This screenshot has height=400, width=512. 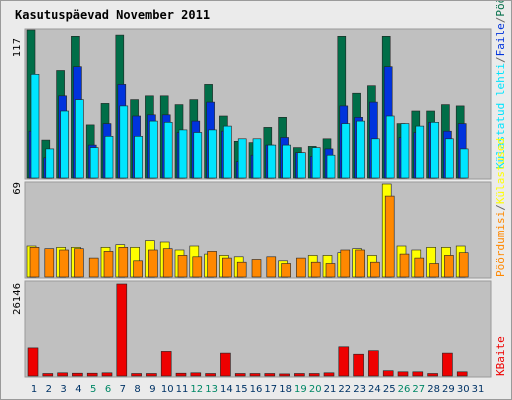 I want to click on x-tick-label: 20, so click(x=315, y=389).